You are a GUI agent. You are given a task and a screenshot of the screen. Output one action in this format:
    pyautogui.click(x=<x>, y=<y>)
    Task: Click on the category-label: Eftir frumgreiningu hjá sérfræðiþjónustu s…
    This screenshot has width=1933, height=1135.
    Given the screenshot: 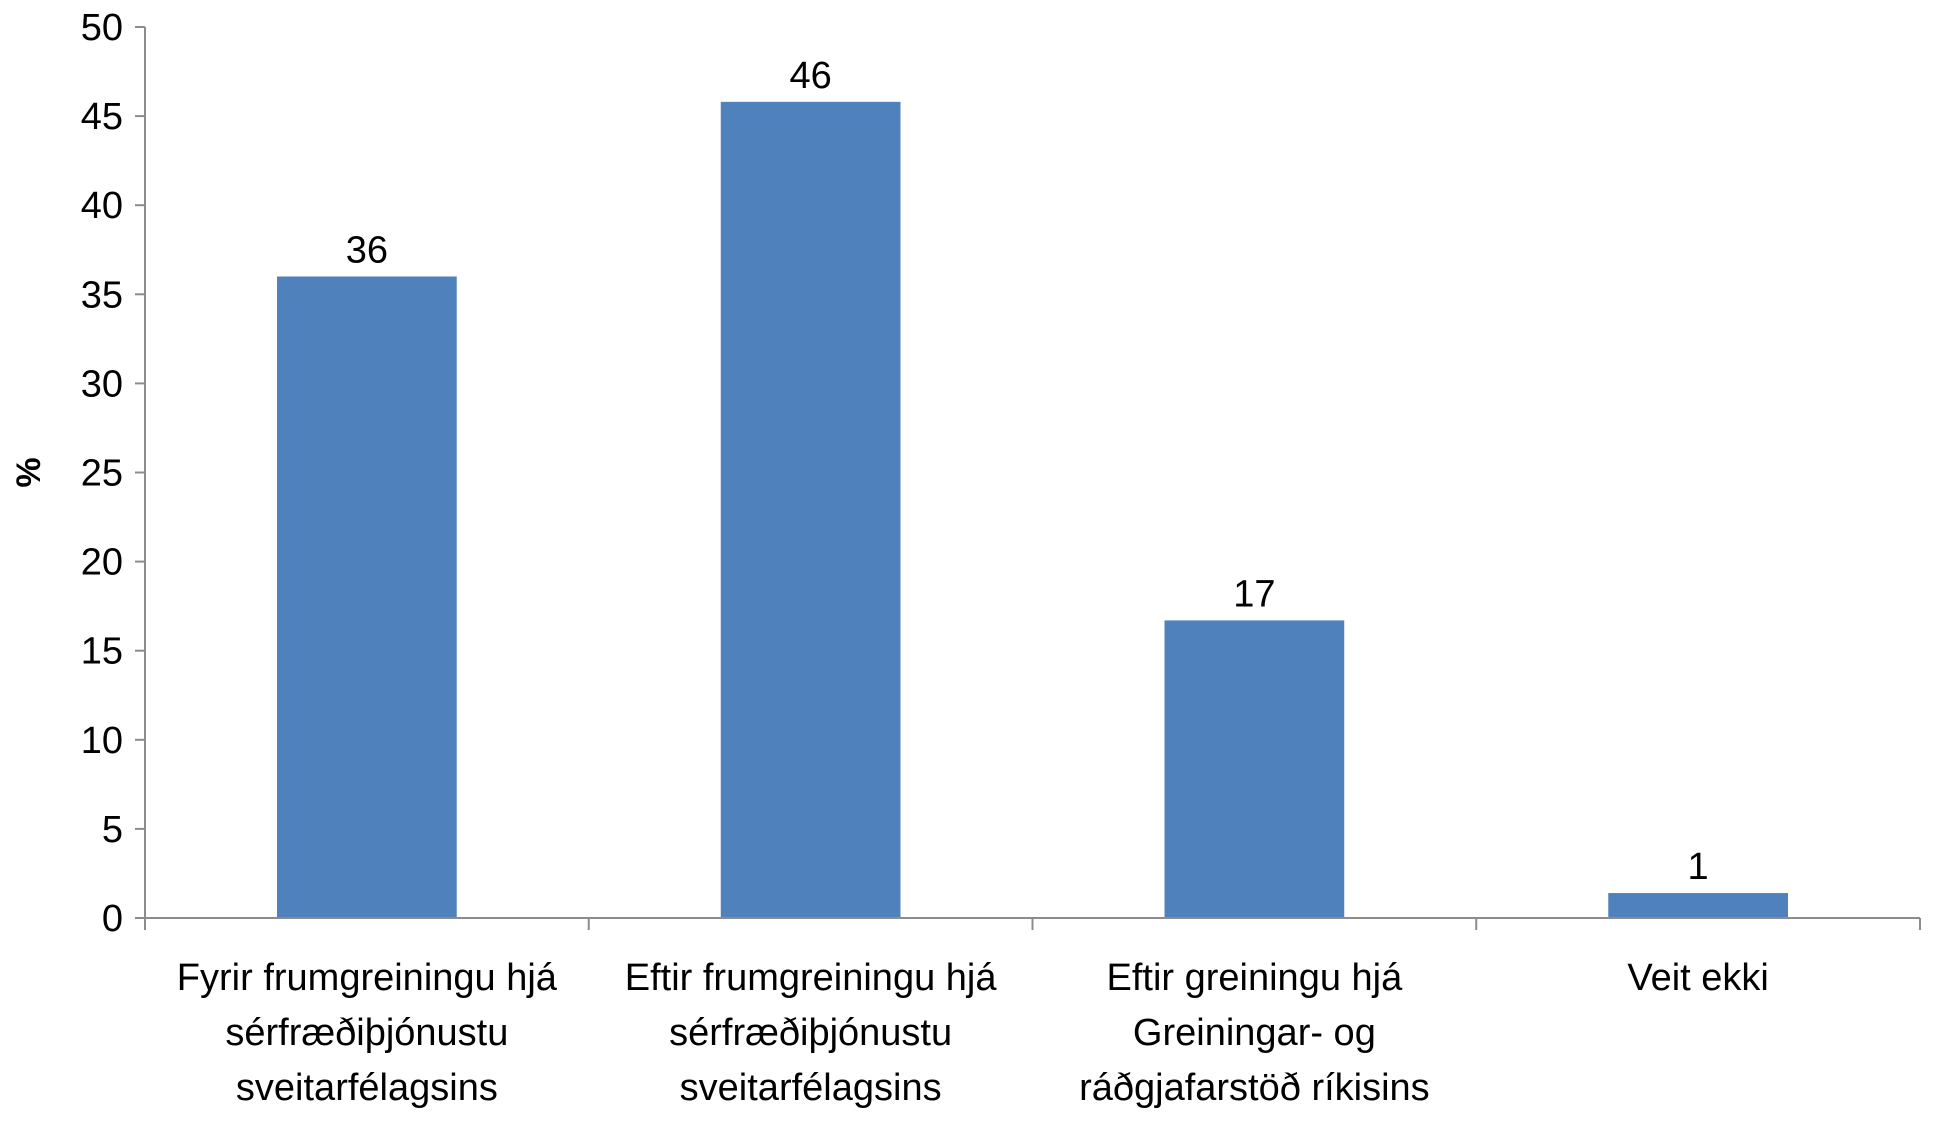 What is the action you would take?
    pyautogui.click(x=811, y=1033)
    